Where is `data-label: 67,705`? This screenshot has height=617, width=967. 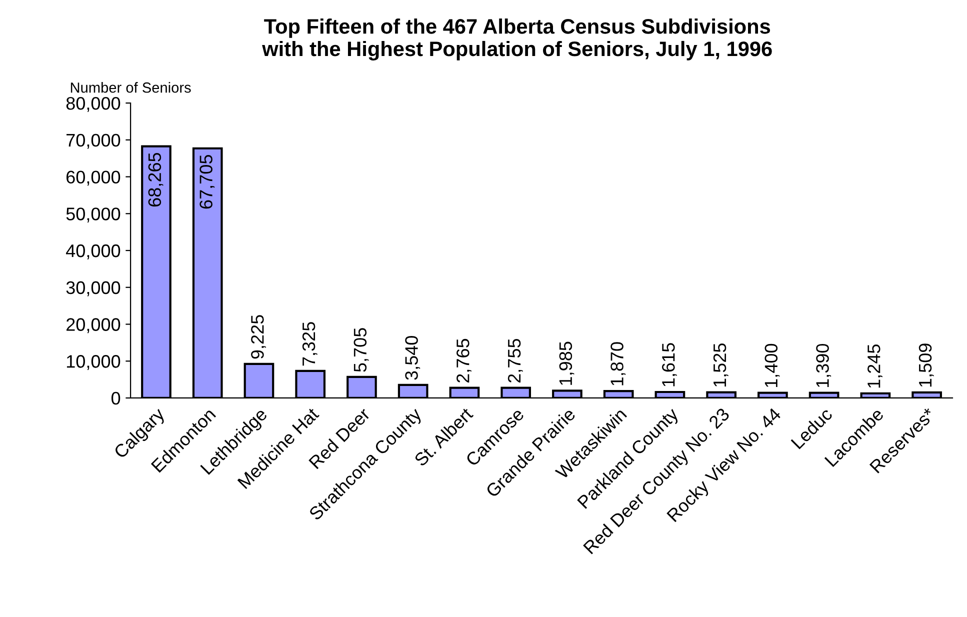
data-label: 67,705 is located at coordinates (207, 182).